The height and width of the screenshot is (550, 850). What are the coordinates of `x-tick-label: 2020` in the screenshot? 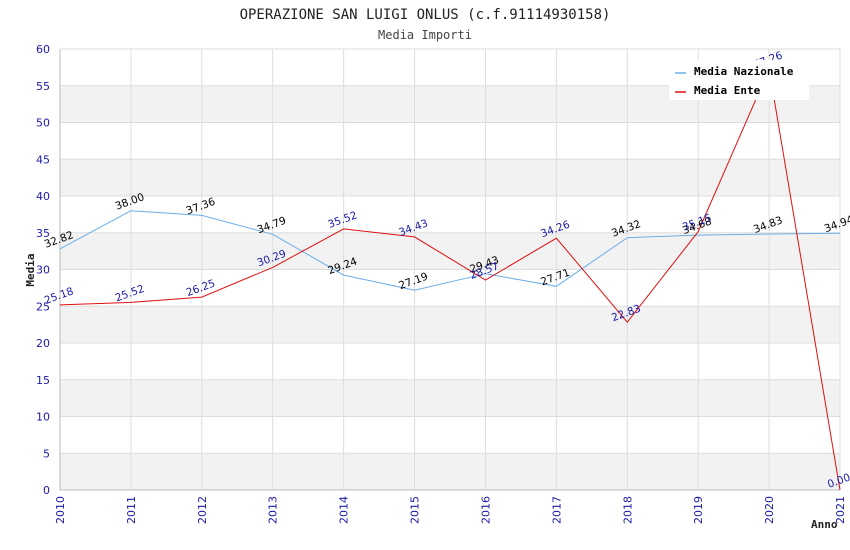 It's located at (769, 510).